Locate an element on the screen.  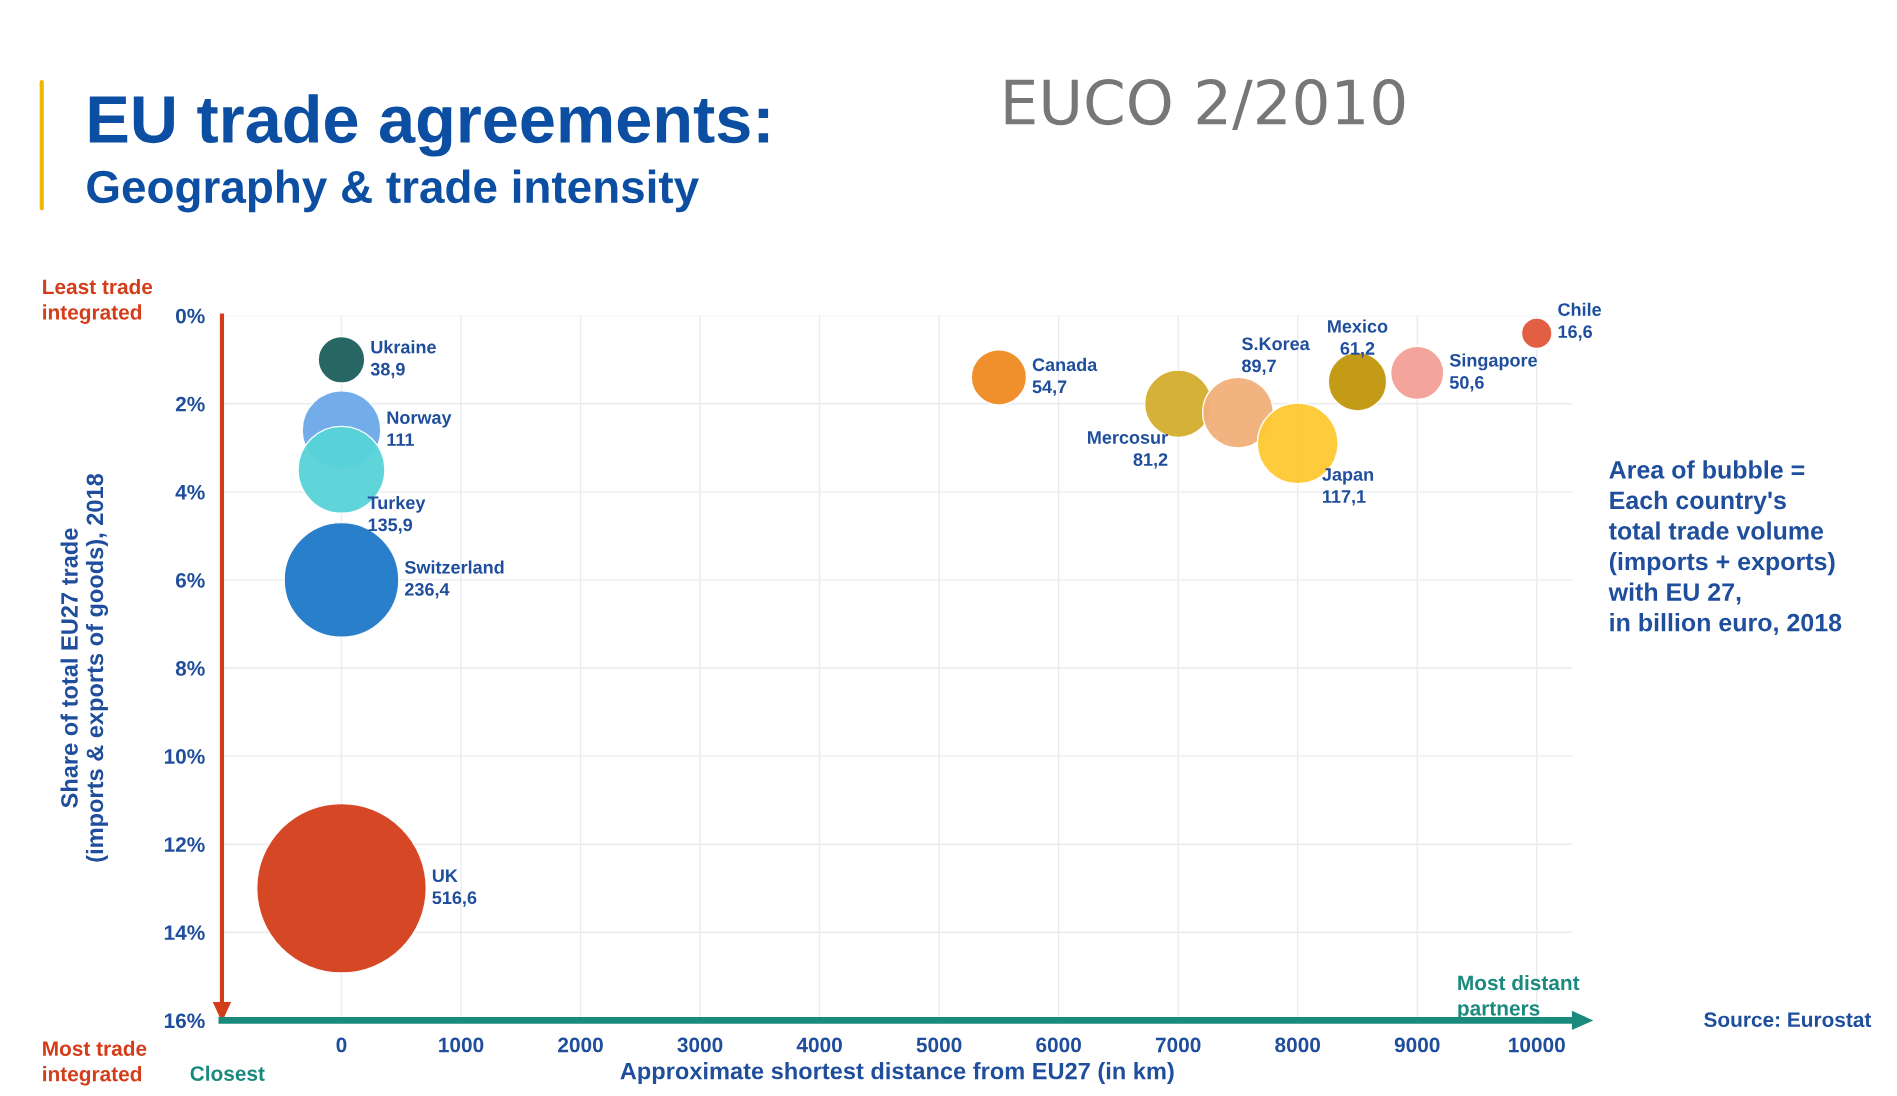
y-tick-label: 2% is located at coordinates (190, 404).